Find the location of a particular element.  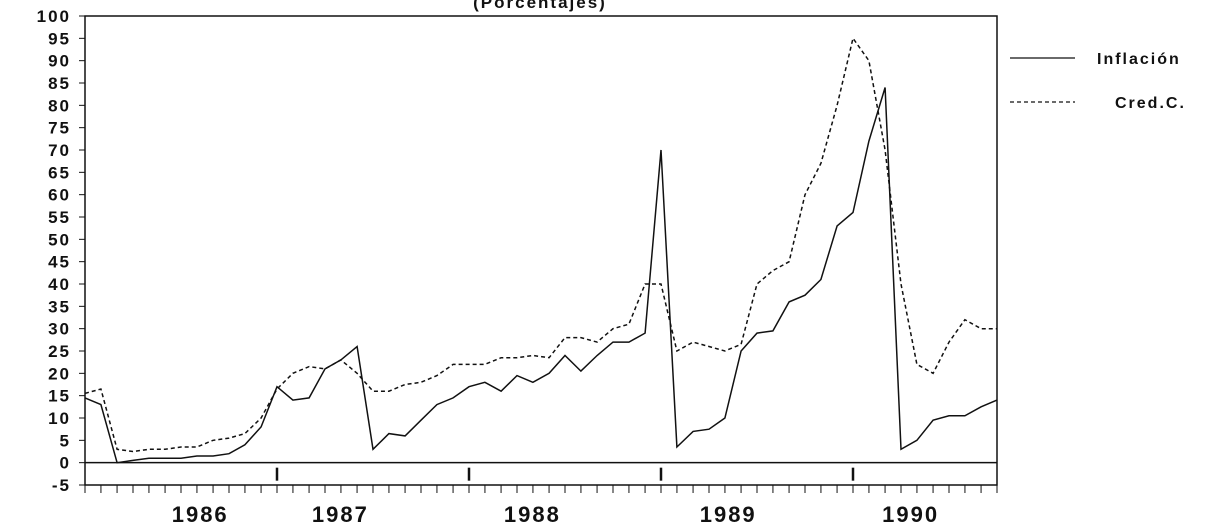

y-tick-label: 15 is located at coordinates (59, 396).